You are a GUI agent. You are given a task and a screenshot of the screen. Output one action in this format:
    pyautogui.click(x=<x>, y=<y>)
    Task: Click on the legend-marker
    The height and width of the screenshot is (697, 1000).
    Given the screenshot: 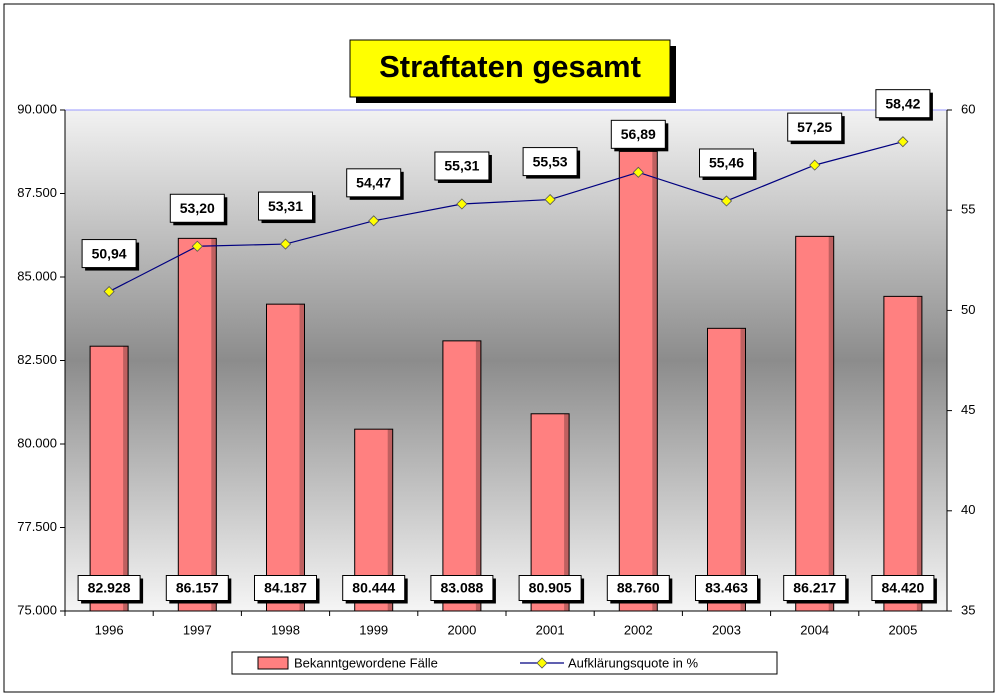 What is the action you would take?
    pyautogui.click(x=542, y=663)
    